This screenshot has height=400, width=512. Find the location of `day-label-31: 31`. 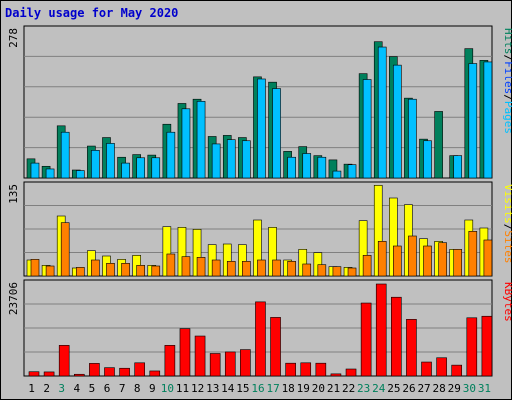

day-label-31: 31 is located at coordinates (484, 388).